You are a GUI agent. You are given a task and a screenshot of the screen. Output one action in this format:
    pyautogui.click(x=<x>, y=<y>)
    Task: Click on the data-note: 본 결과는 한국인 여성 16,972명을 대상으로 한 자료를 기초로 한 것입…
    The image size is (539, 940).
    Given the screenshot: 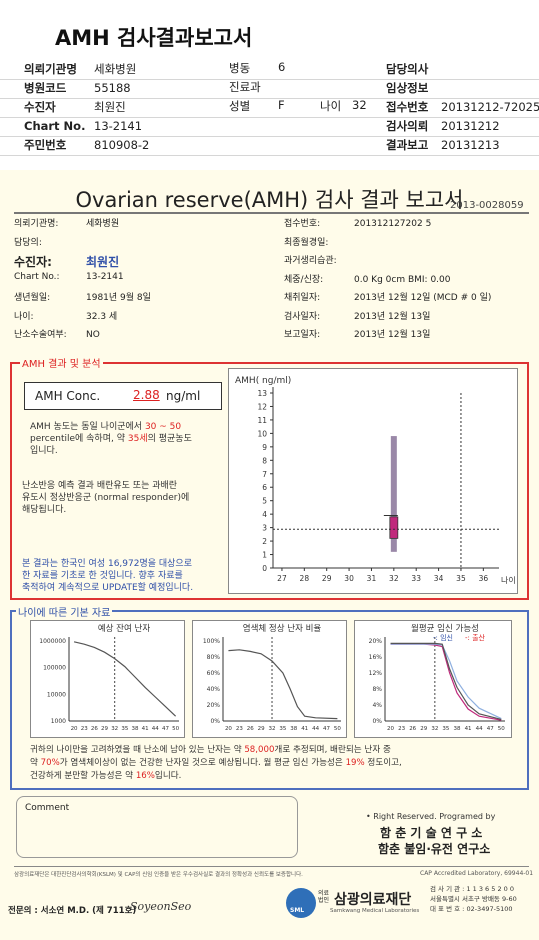 What is the action you would take?
    pyautogui.click(x=107, y=576)
    